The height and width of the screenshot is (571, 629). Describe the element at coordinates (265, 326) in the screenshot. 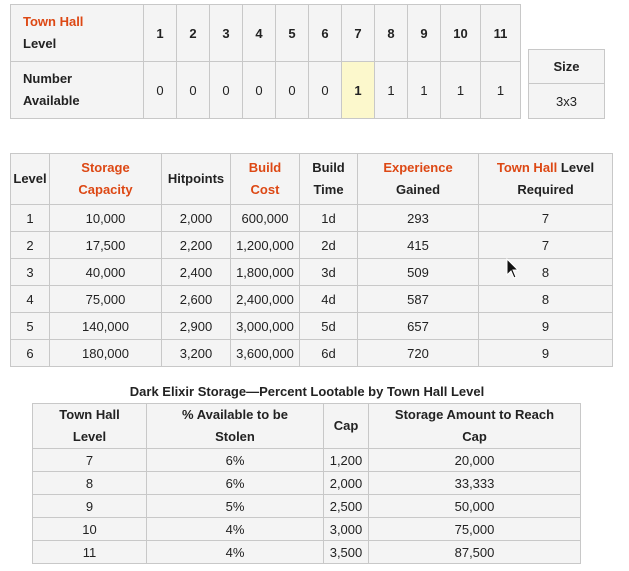

I see `cost-cell: 3,000,000` at that location.